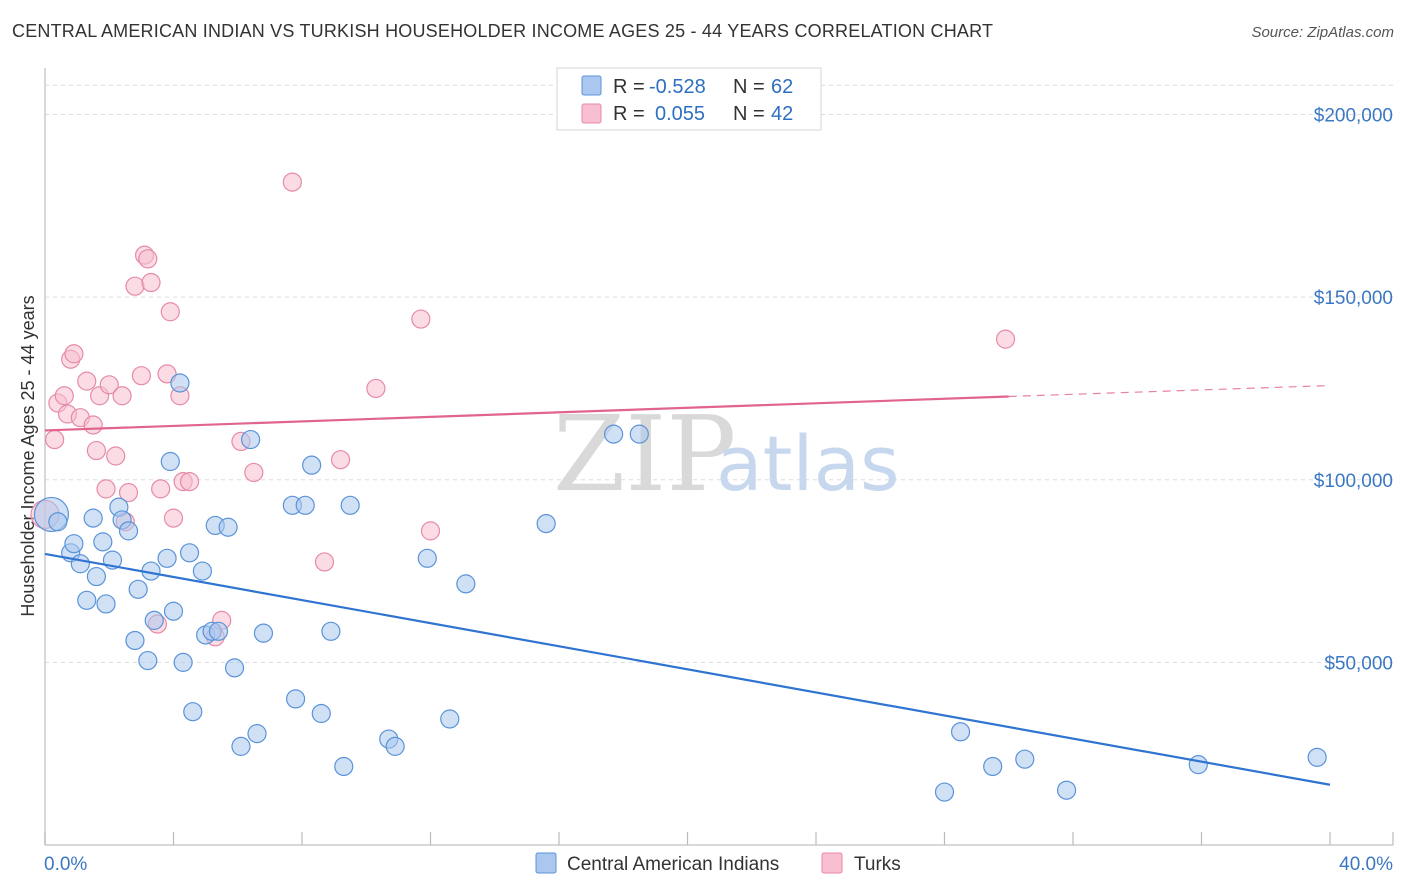  What do you see at coordinates (1353, 390) in the screenshot?
I see `y-axis-tick-labels: $50,000 $100,000 $150,000 $200,000` at bounding box center [1353, 390].